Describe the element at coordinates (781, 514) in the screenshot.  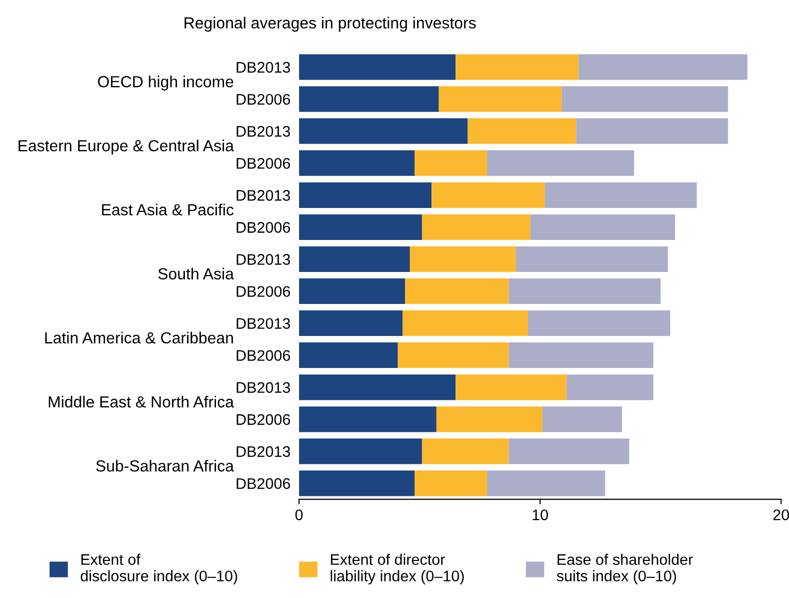
I see `x-tick-label: 20` at that location.